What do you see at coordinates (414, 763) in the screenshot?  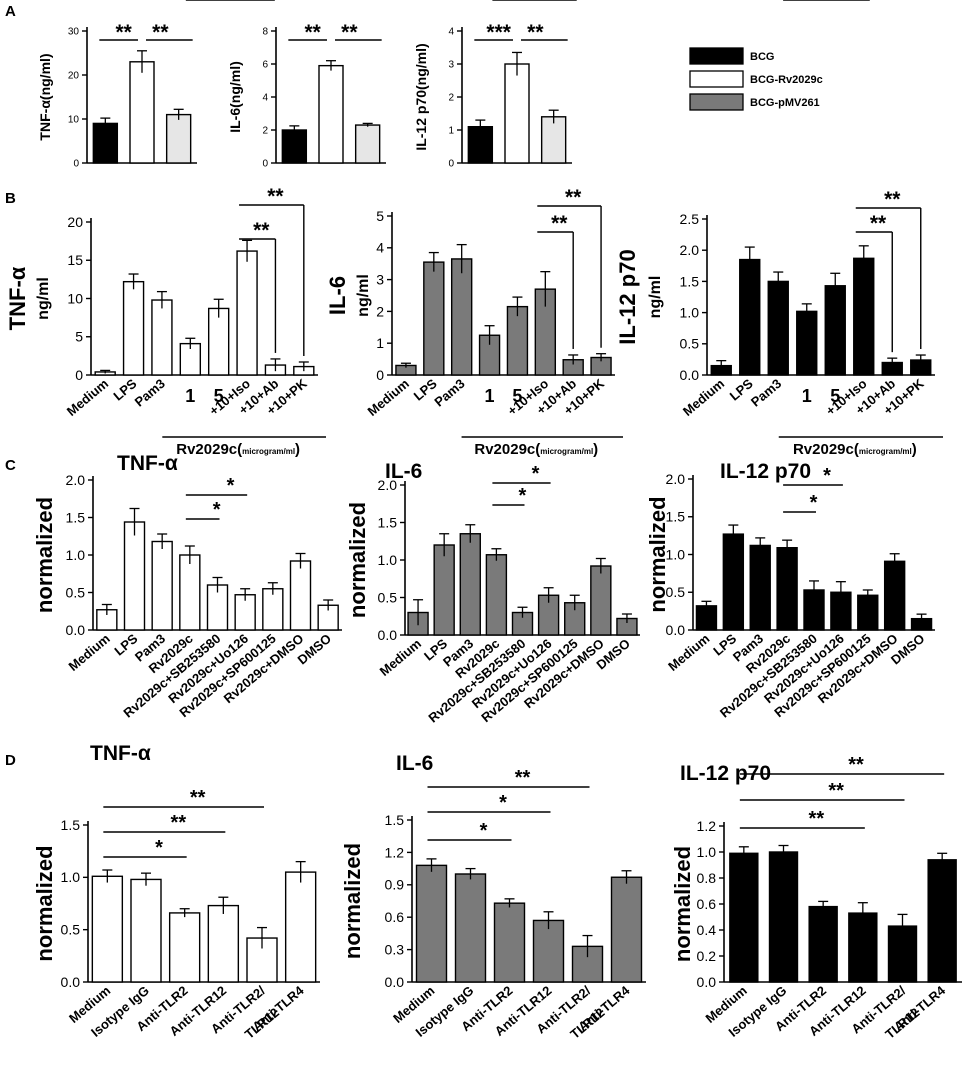 I see `chart-title: IL-6` at bounding box center [414, 763].